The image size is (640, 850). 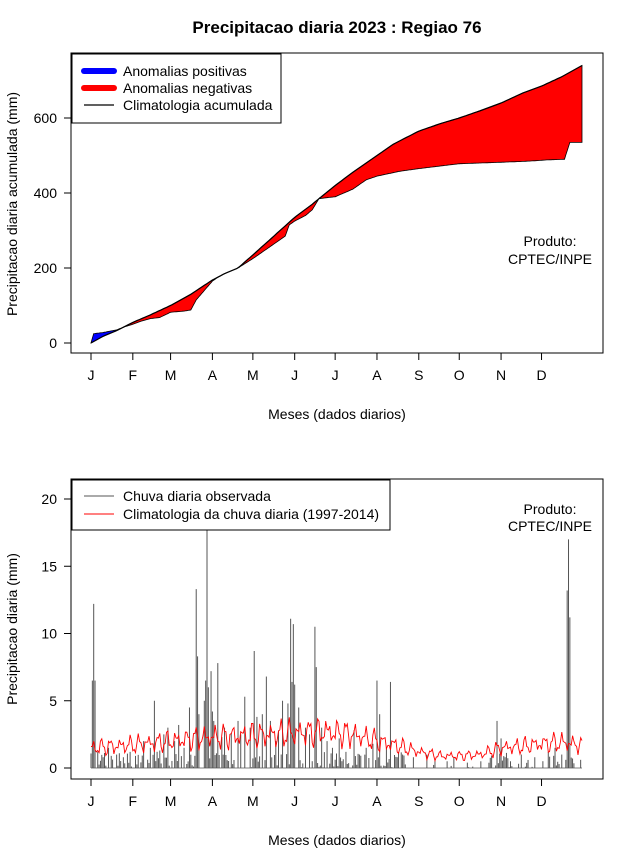 I want to click on bottom-y-axis-label: Precipitacao diaria (mm), so click(x=12, y=629).